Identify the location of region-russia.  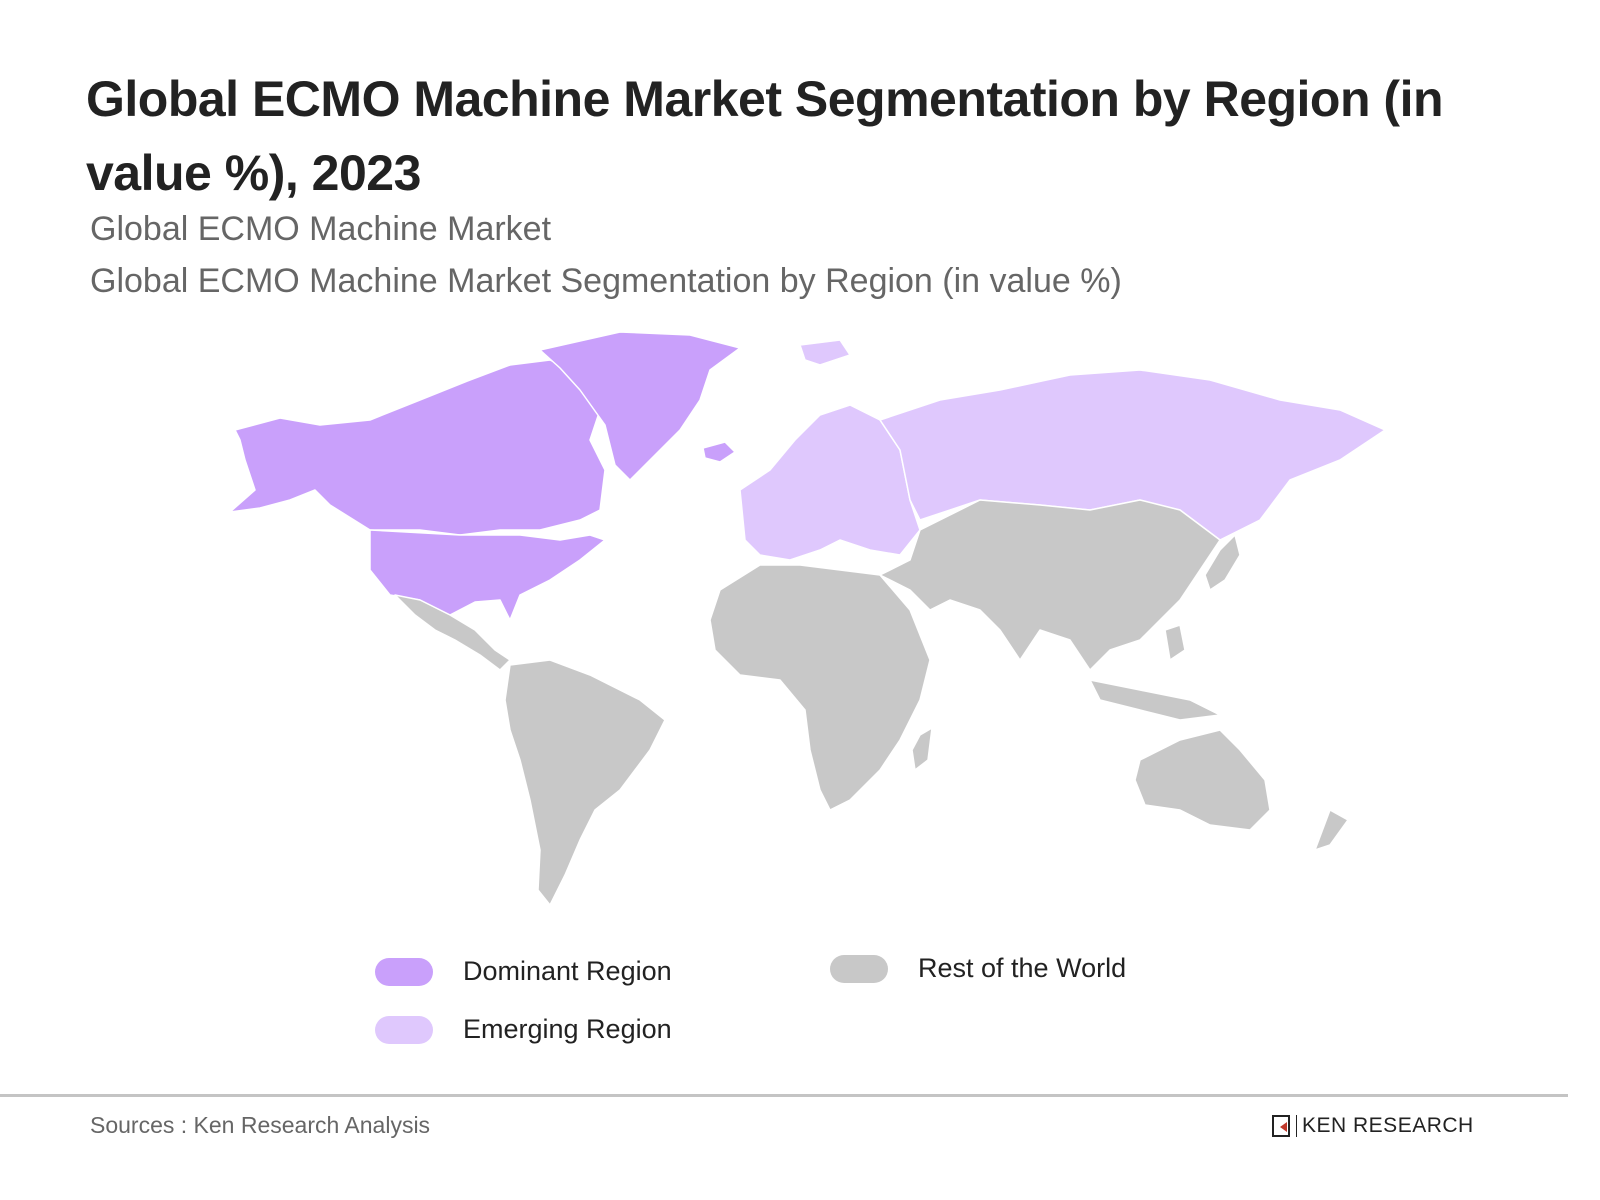
(1132, 455).